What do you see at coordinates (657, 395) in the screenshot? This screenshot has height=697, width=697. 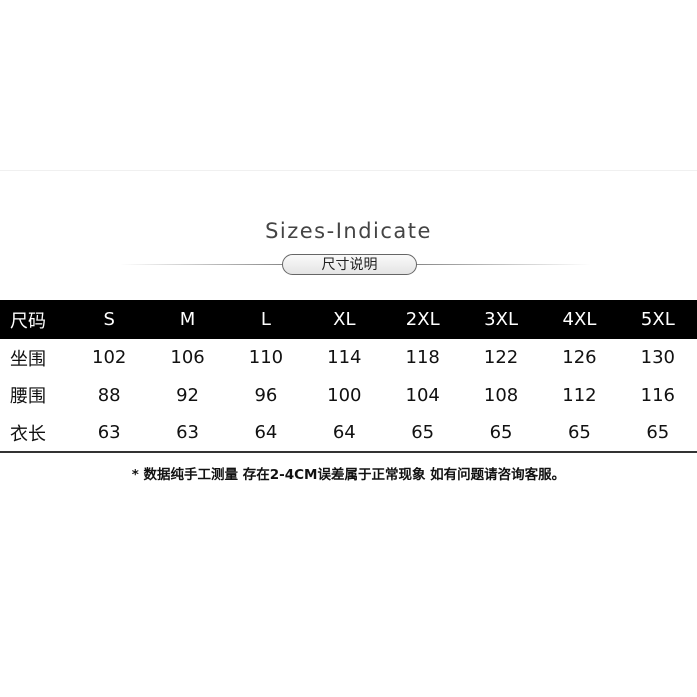 I see `table-cell: 116` at bounding box center [657, 395].